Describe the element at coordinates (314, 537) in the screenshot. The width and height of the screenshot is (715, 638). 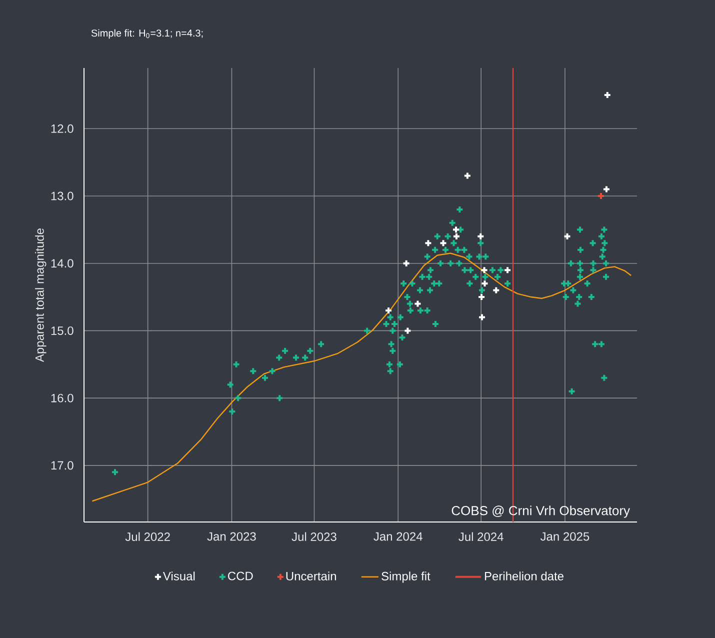
I see `x-tick-label: Jul 2023` at that location.